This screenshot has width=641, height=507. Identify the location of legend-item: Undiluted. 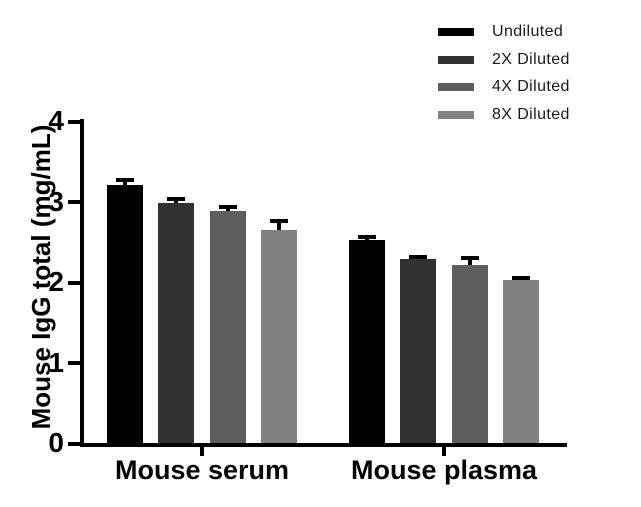
(500, 32).